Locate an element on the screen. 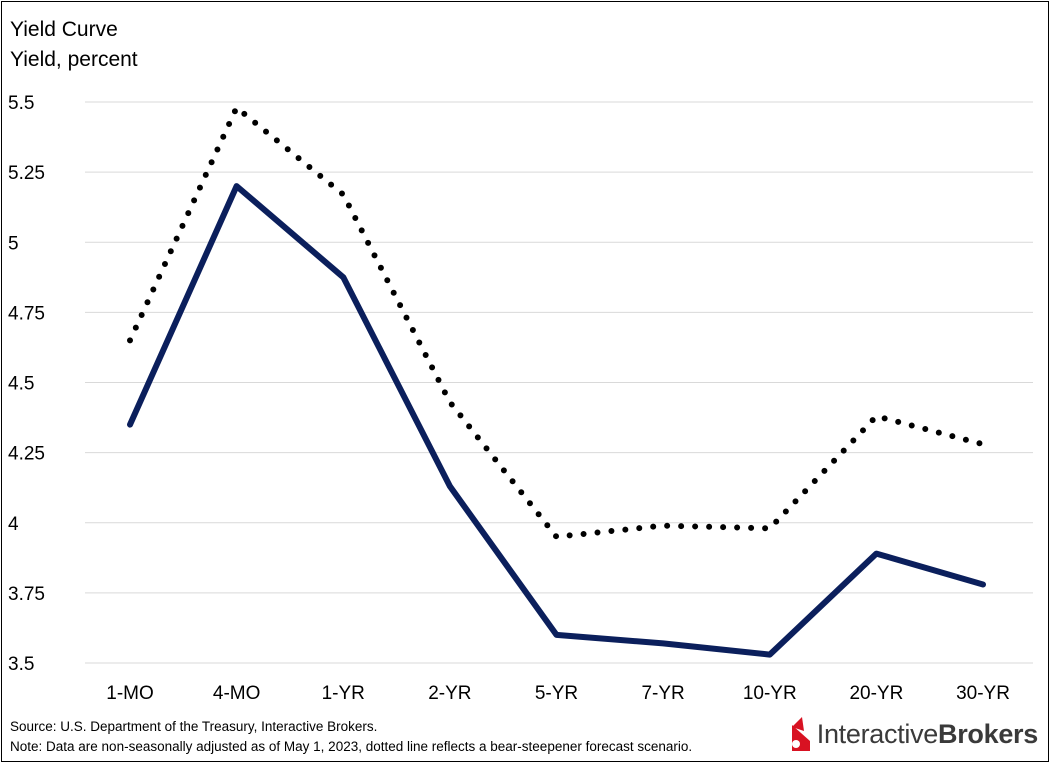  x-tick-label: 20-YR is located at coordinates (876, 693).